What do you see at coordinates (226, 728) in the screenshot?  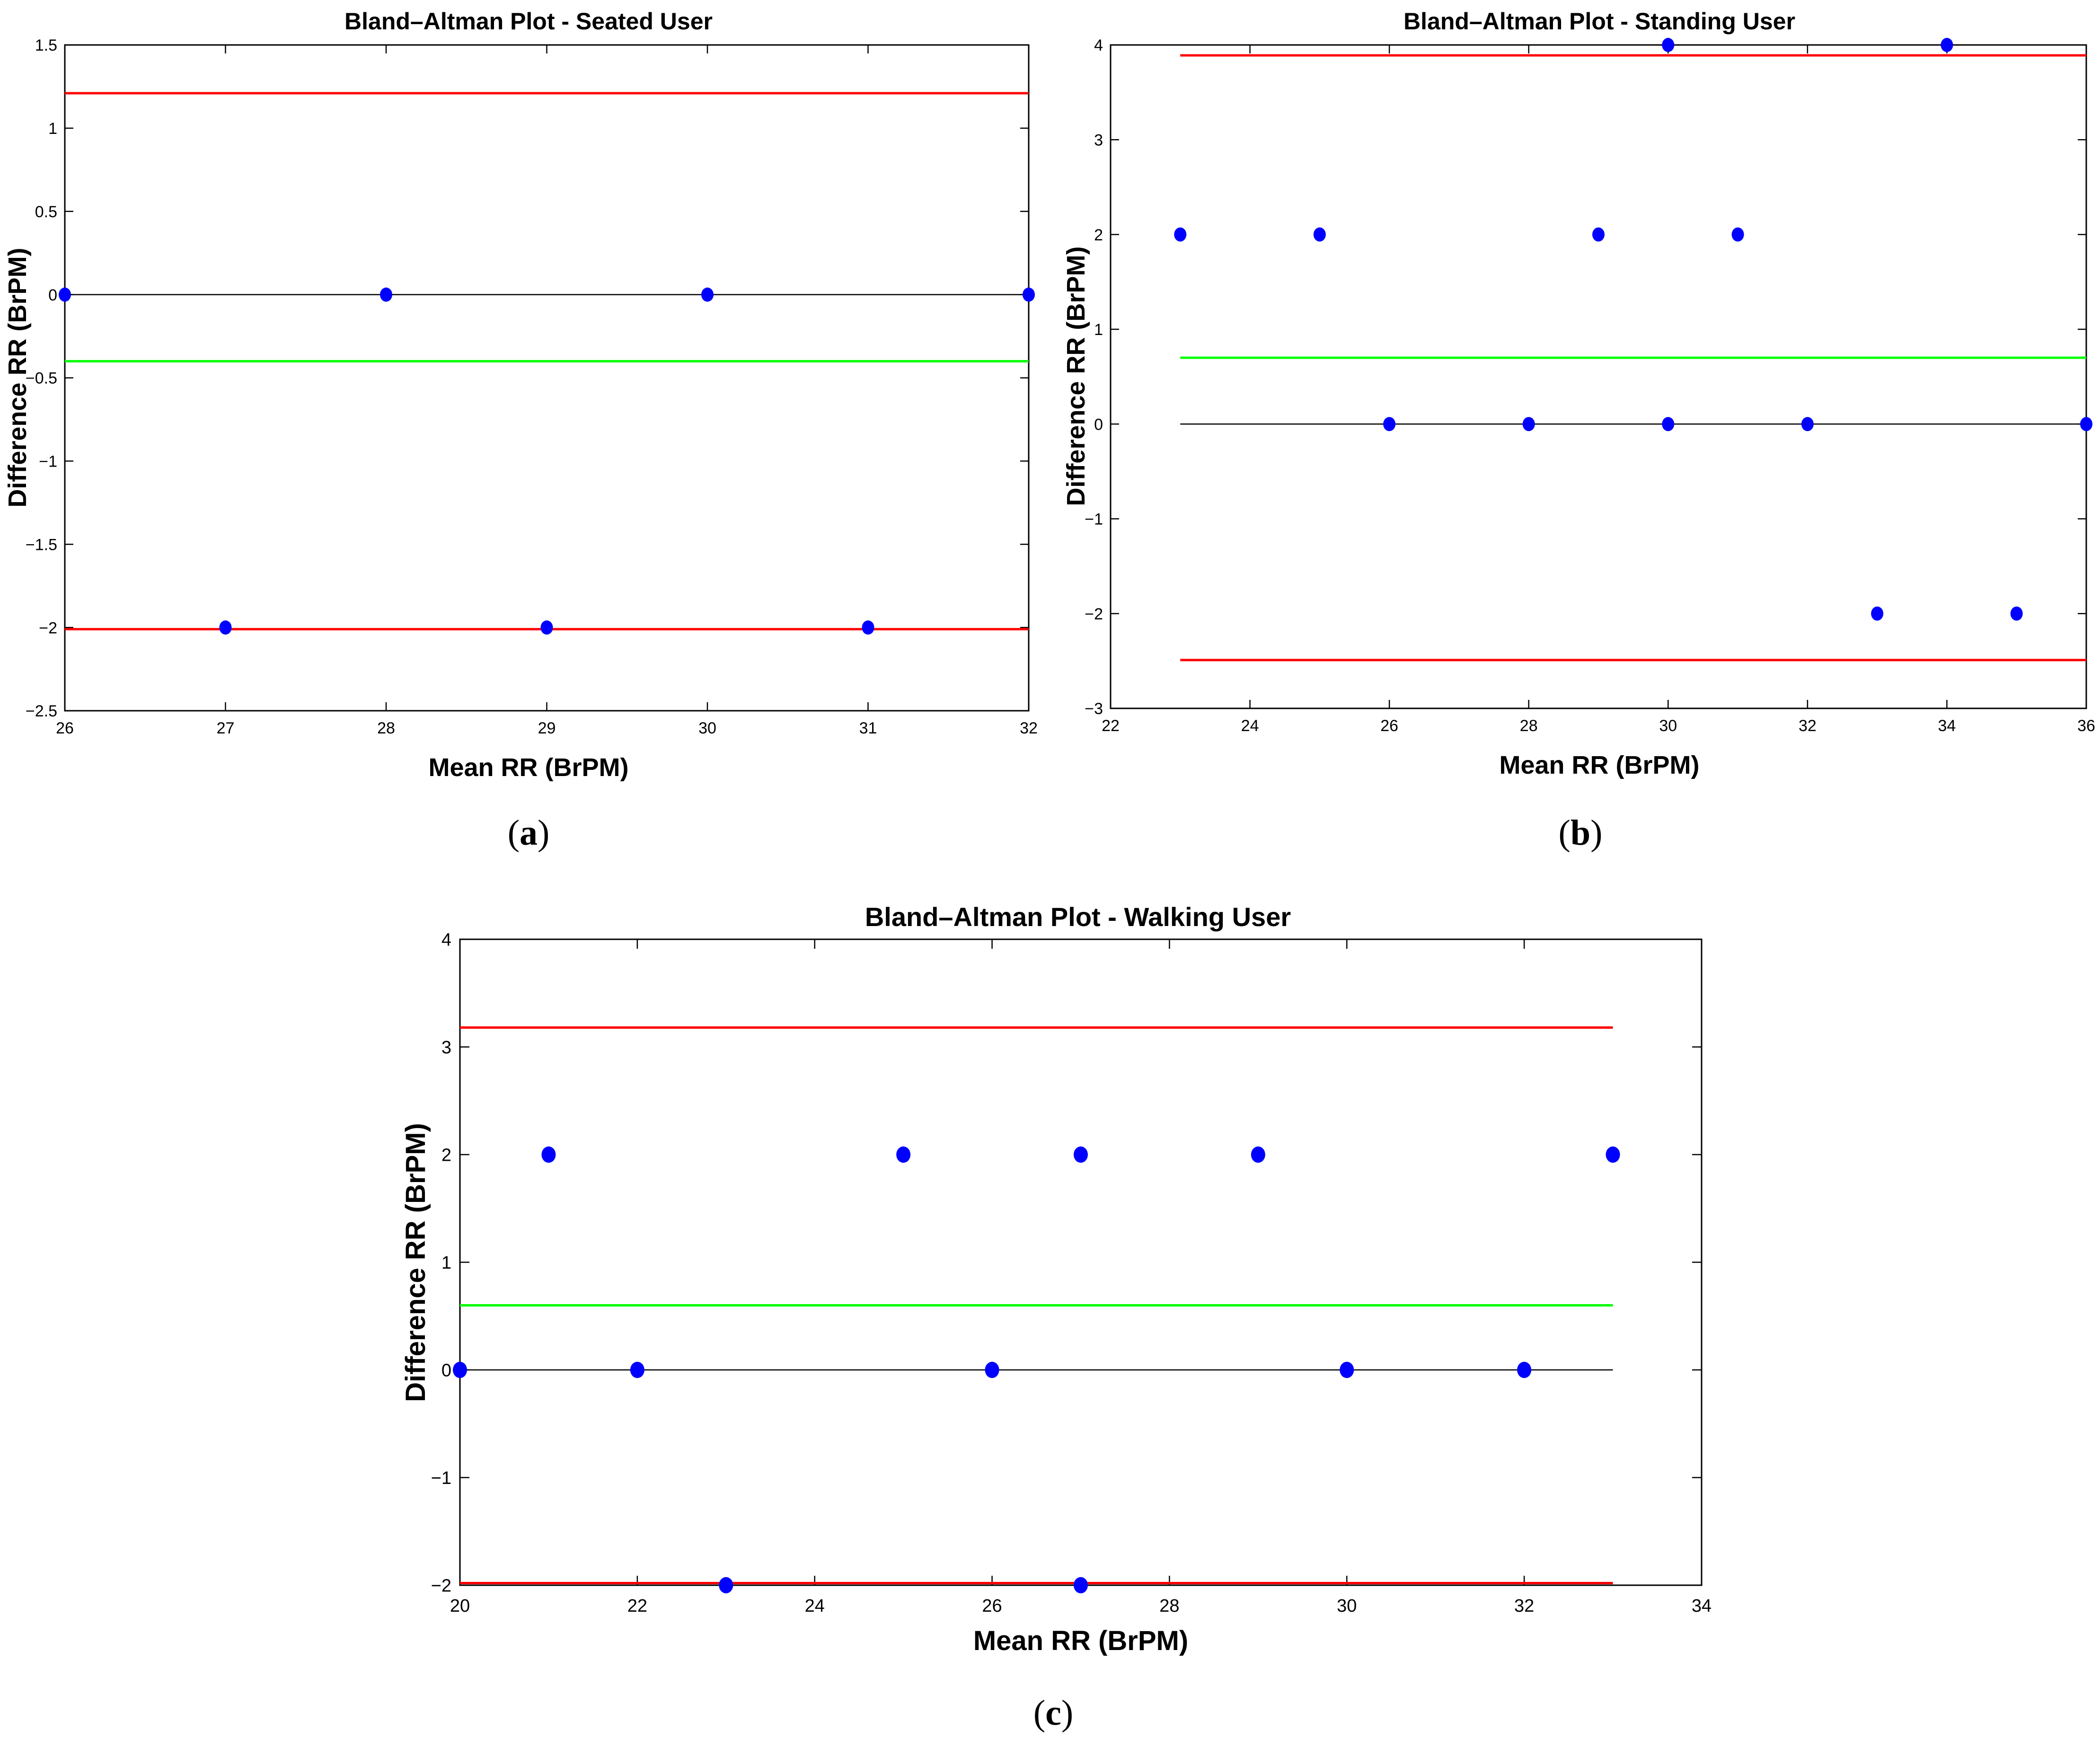 I see `x-tick-label: 27` at bounding box center [226, 728].